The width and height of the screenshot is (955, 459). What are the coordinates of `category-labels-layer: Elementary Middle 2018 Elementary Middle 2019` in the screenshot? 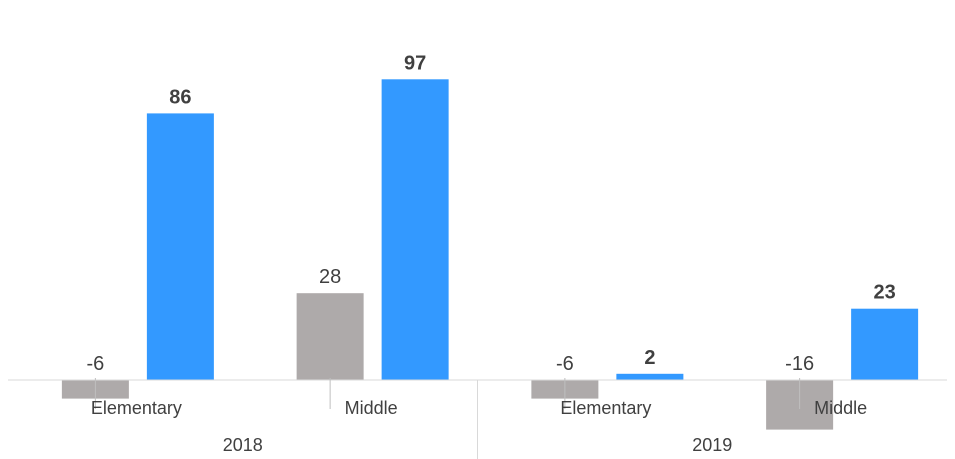 It's located at (479, 426).